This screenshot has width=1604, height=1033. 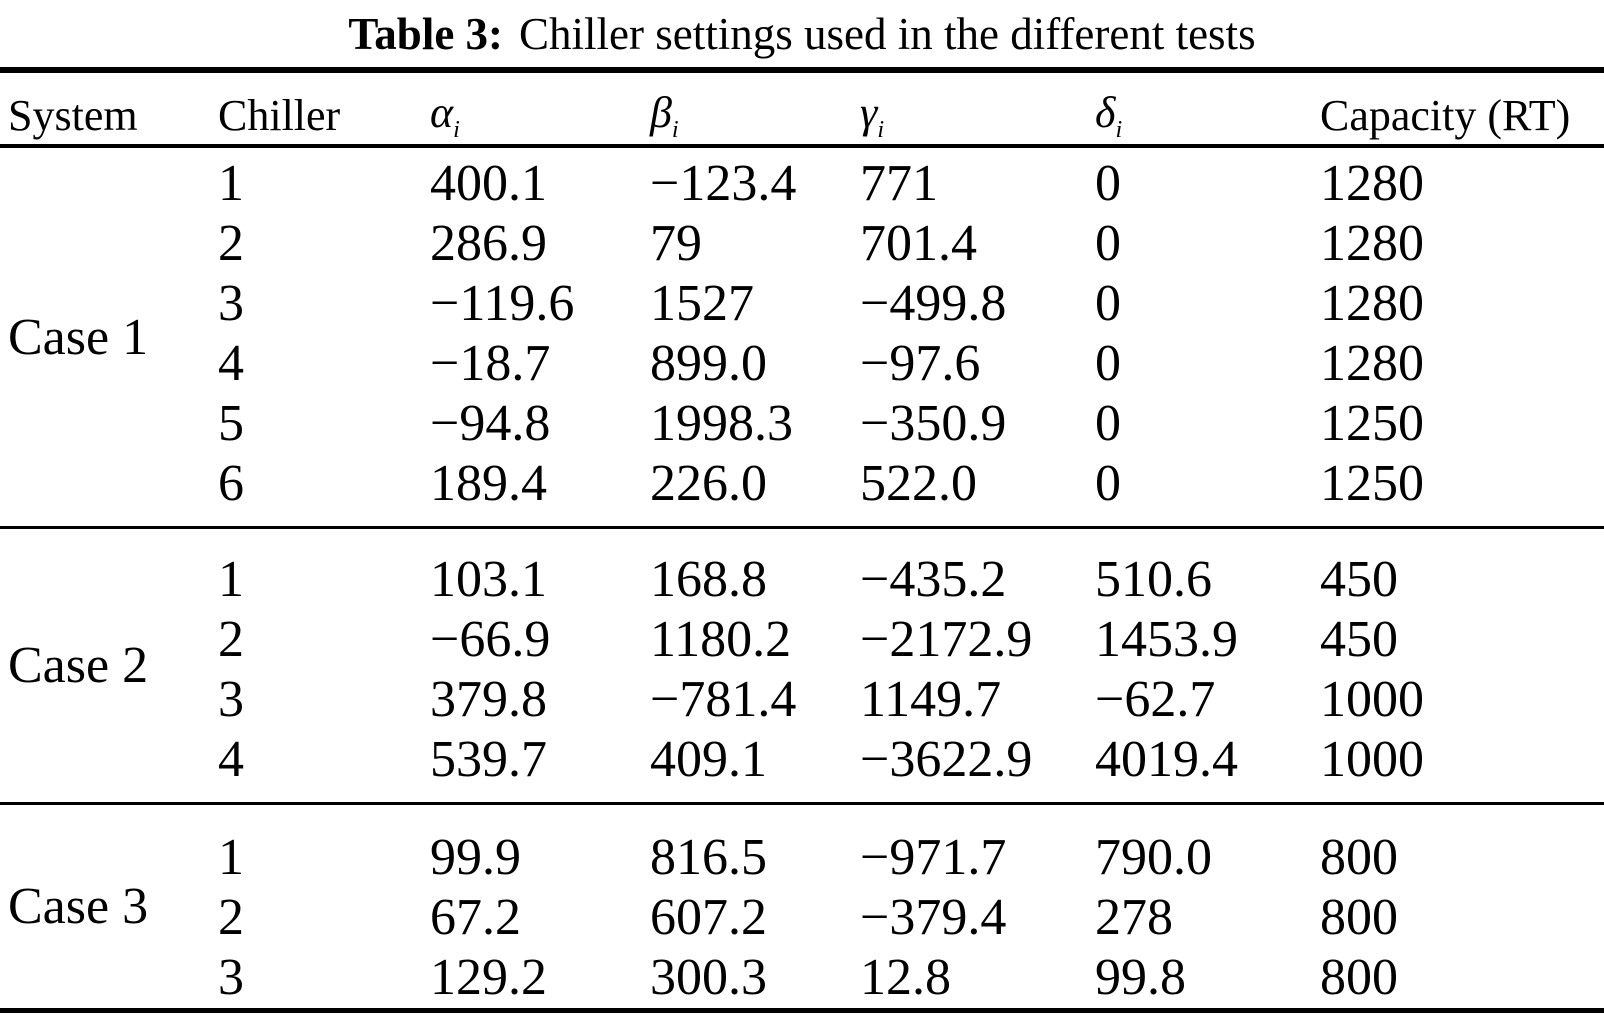 What do you see at coordinates (721, 424) in the screenshot?
I see `cell-beta: 1998.3` at bounding box center [721, 424].